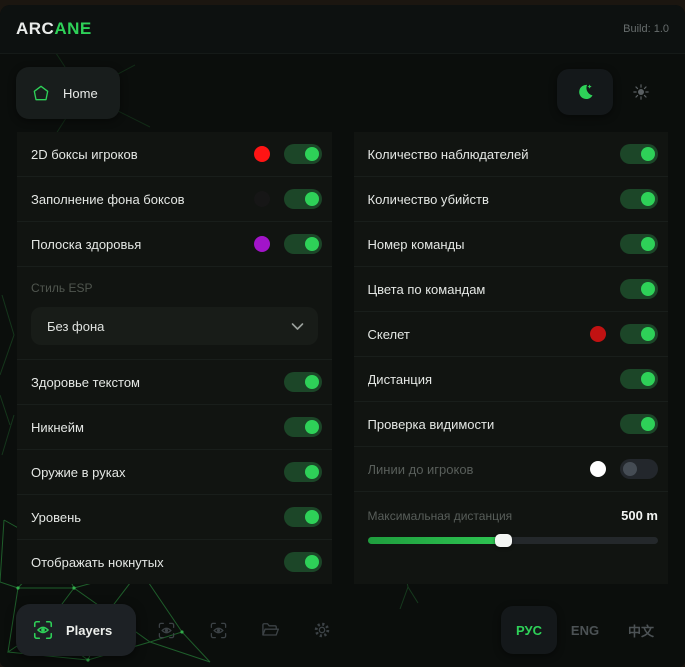  I want to click on setting-label: Цвета по командам, so click(426, 289).